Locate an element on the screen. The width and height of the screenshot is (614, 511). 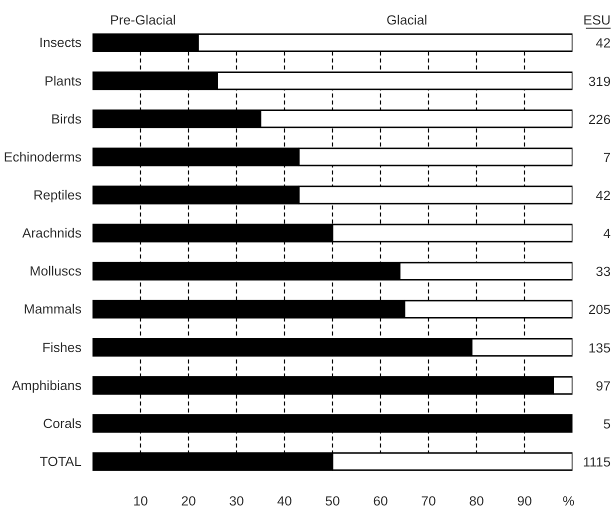
x-tick-label: 30 is located at coordinates (236, 501).